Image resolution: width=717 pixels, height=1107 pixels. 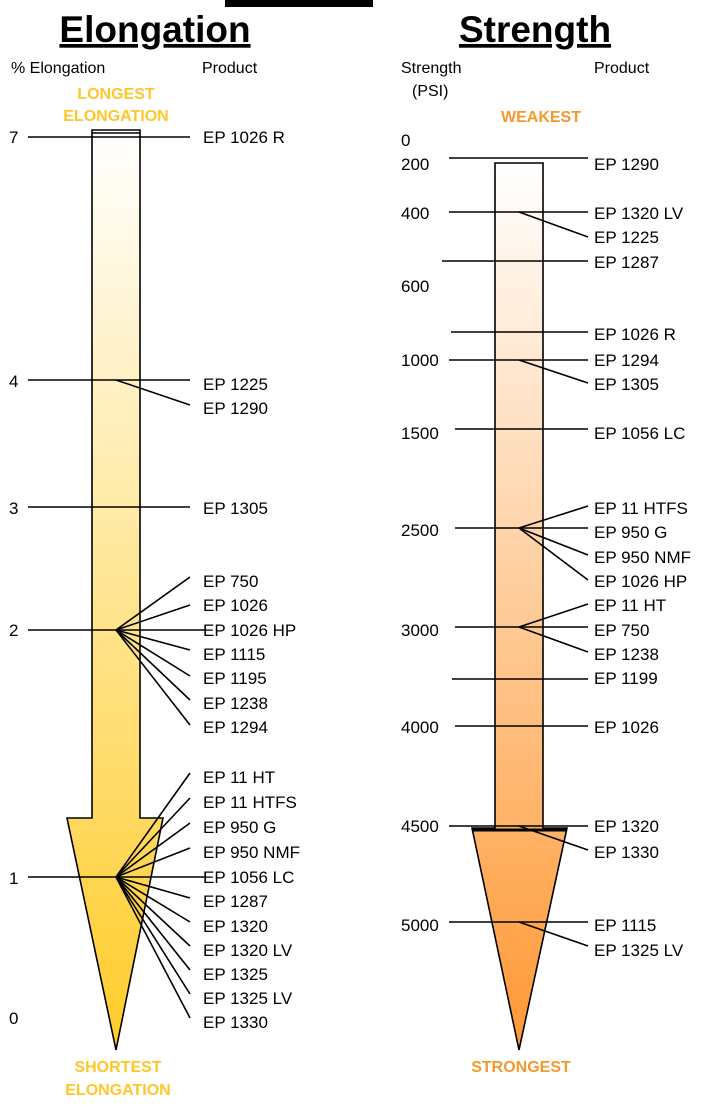 I want to click on strength-tick: 4500, so click(x=420, y=826).